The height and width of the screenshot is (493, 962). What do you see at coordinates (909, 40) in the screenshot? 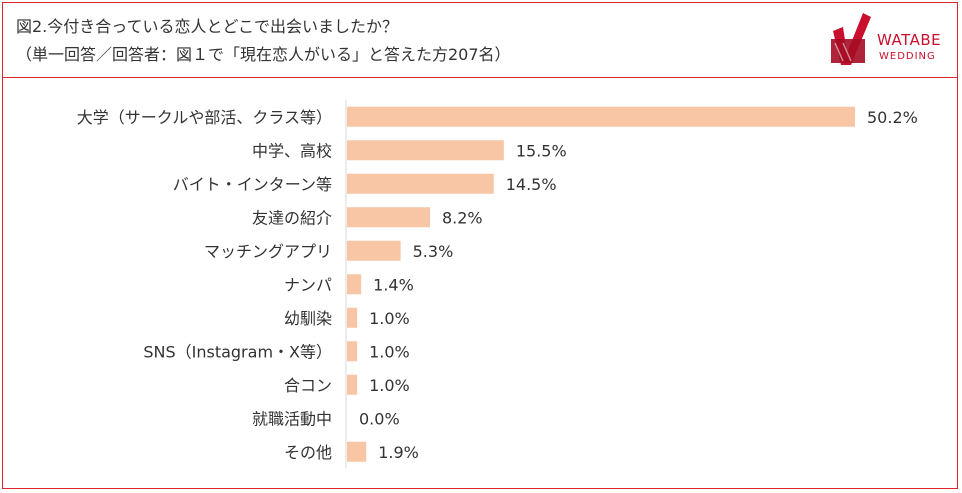
I see `logo-word: WATABE` at bounding box center [909, 40].